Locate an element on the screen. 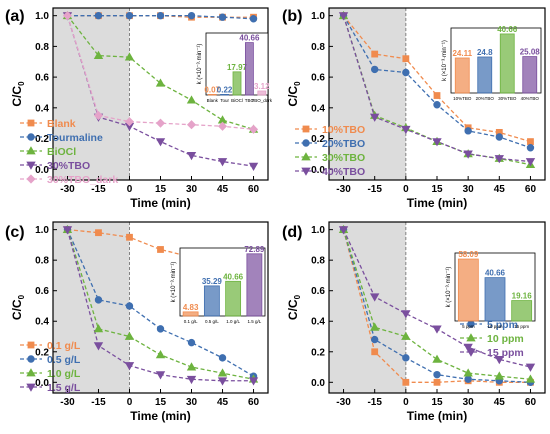 The image size is (550, 434). inset-category-label: Blank is located at coordinates (213, 100).